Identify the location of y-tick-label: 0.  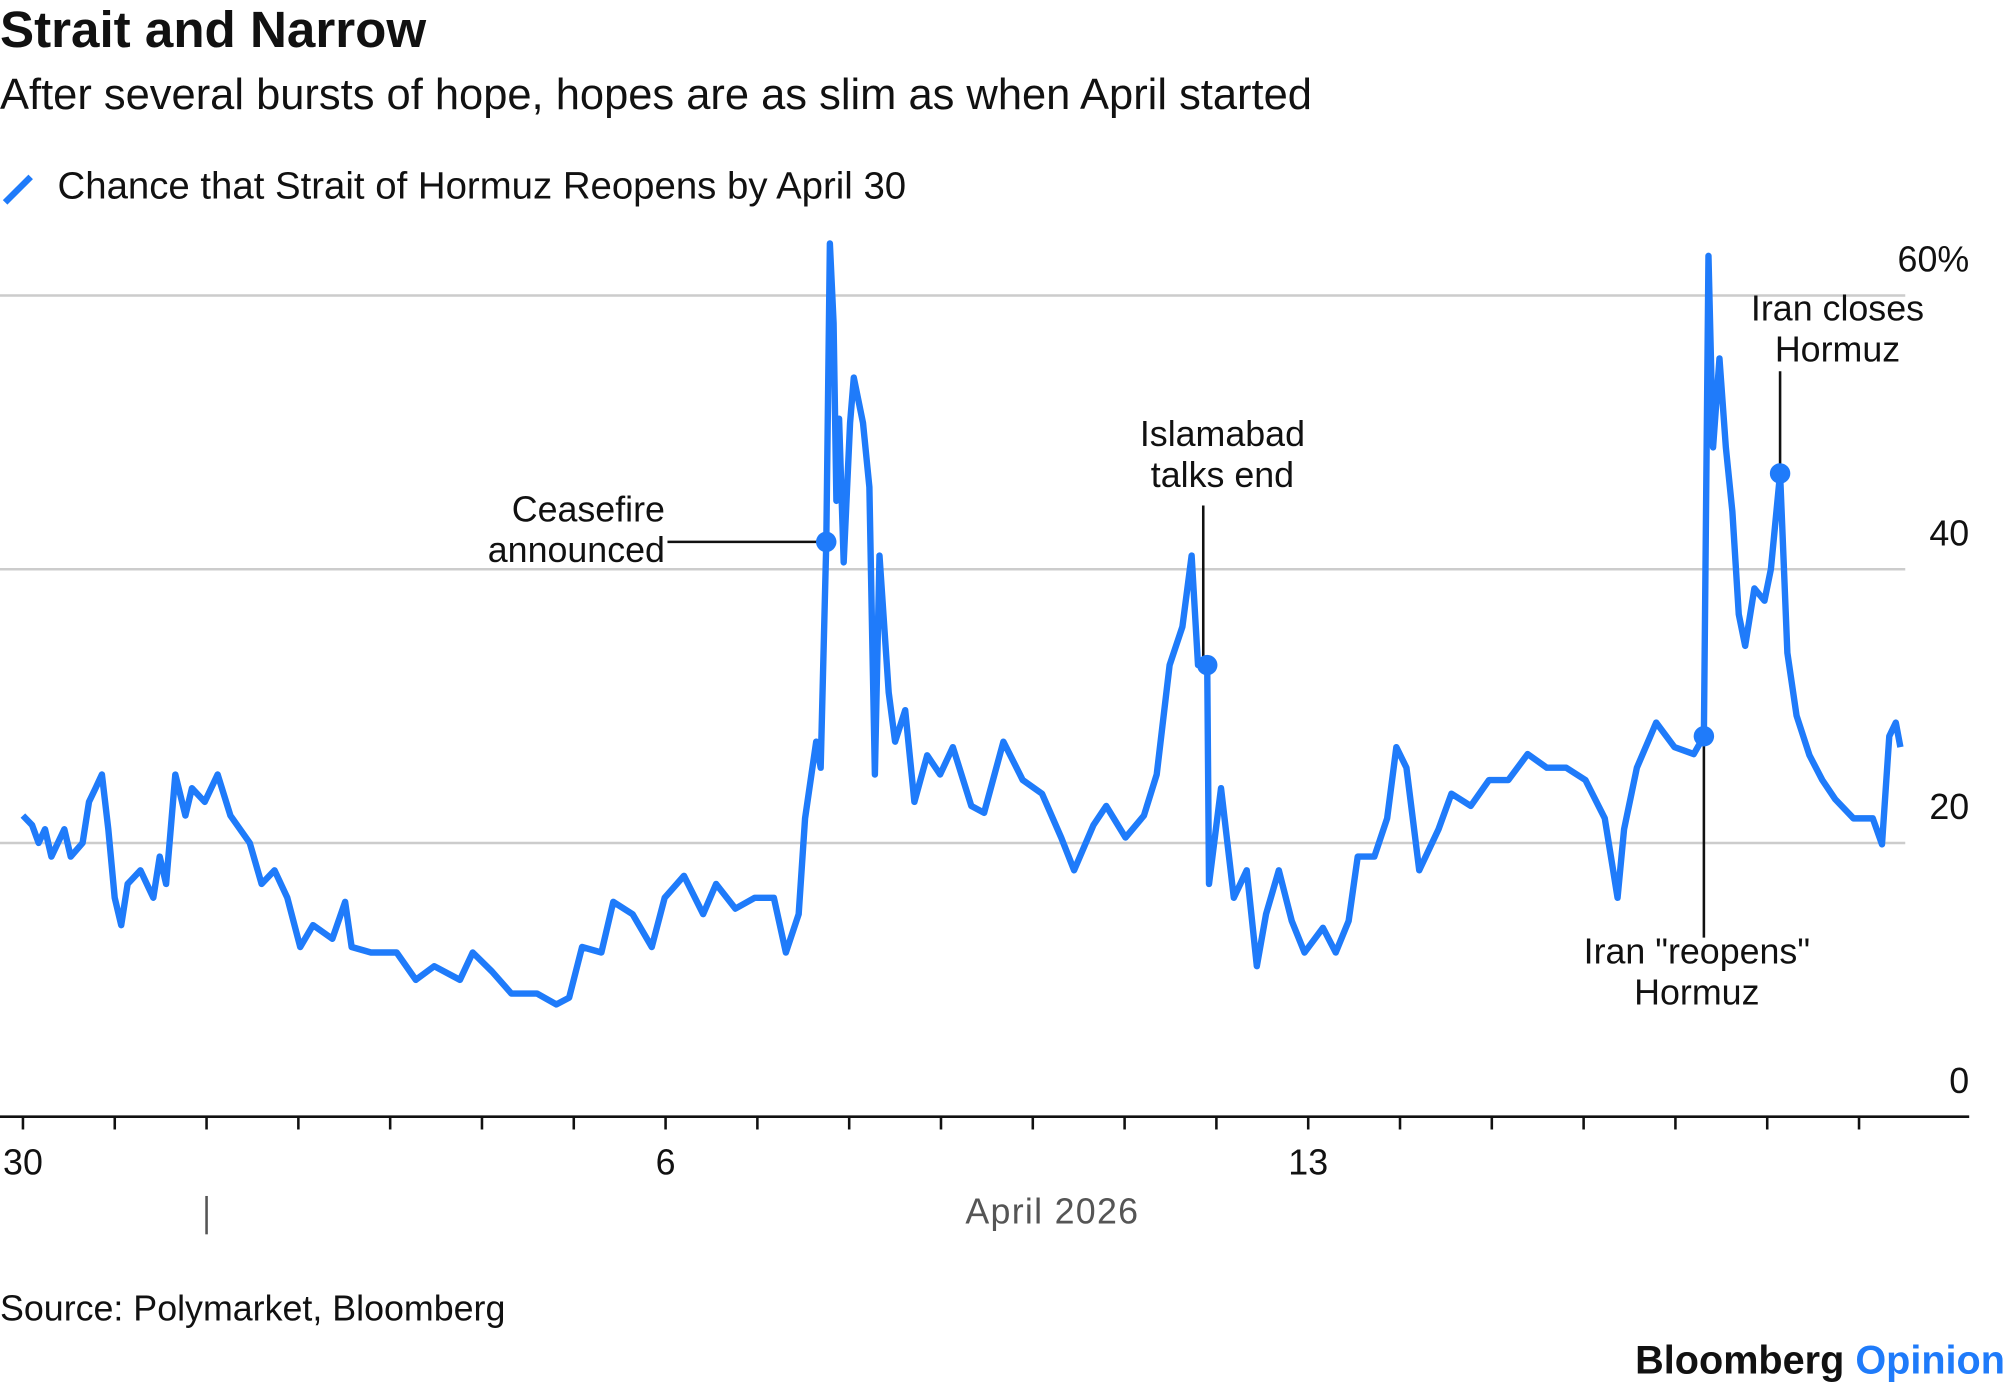
(1959, 1081).